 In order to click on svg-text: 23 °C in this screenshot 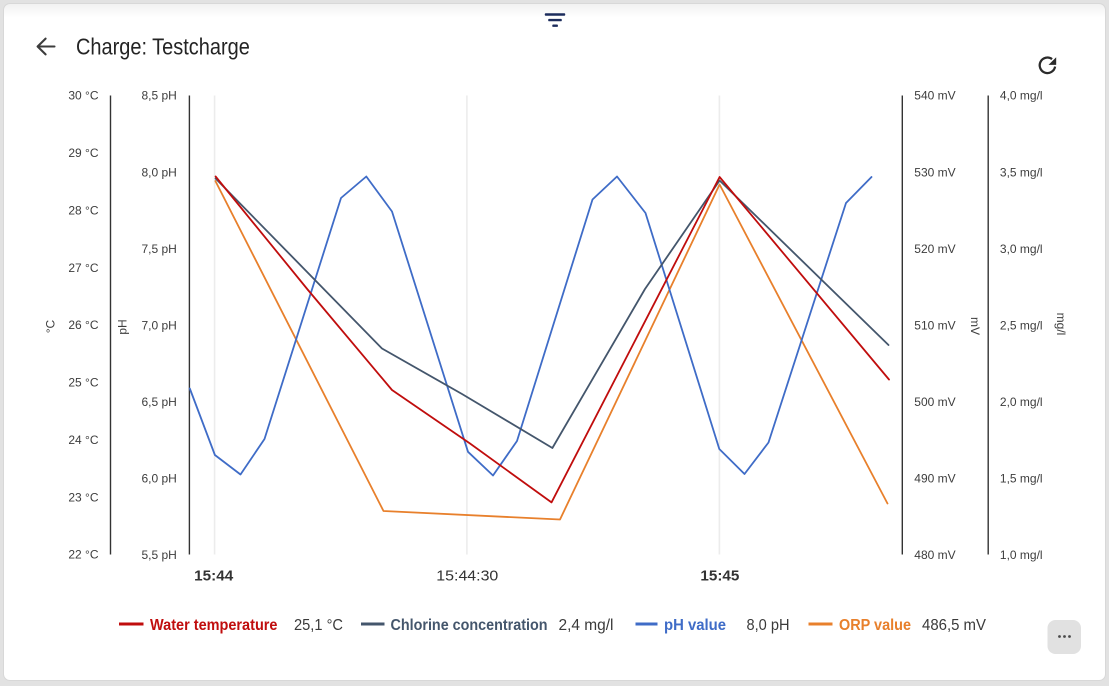, I will do `click(83, 497)`.